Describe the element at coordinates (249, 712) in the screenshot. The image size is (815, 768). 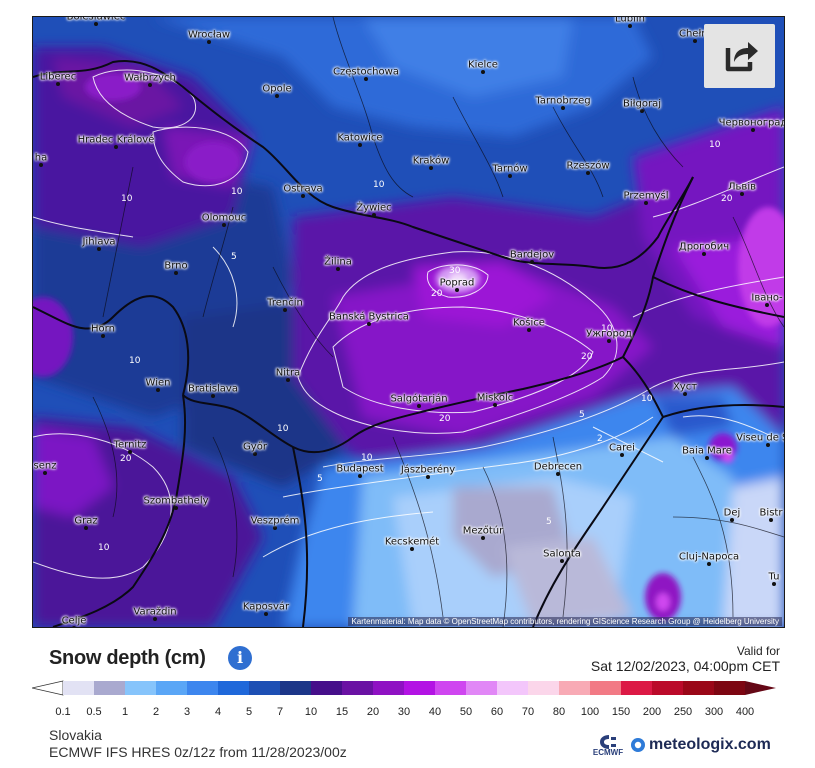
I see `legend-tick-label: 5` at that location.